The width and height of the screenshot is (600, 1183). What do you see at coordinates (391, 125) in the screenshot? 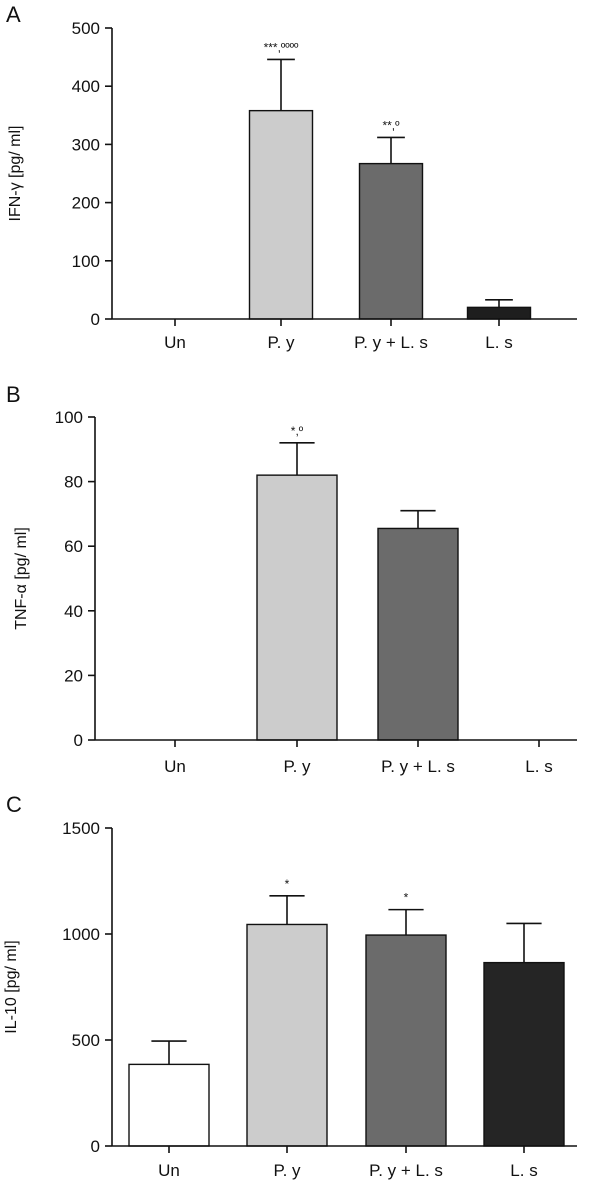
I see `significance-label-2: **,º` at bounding box center [391, 125].